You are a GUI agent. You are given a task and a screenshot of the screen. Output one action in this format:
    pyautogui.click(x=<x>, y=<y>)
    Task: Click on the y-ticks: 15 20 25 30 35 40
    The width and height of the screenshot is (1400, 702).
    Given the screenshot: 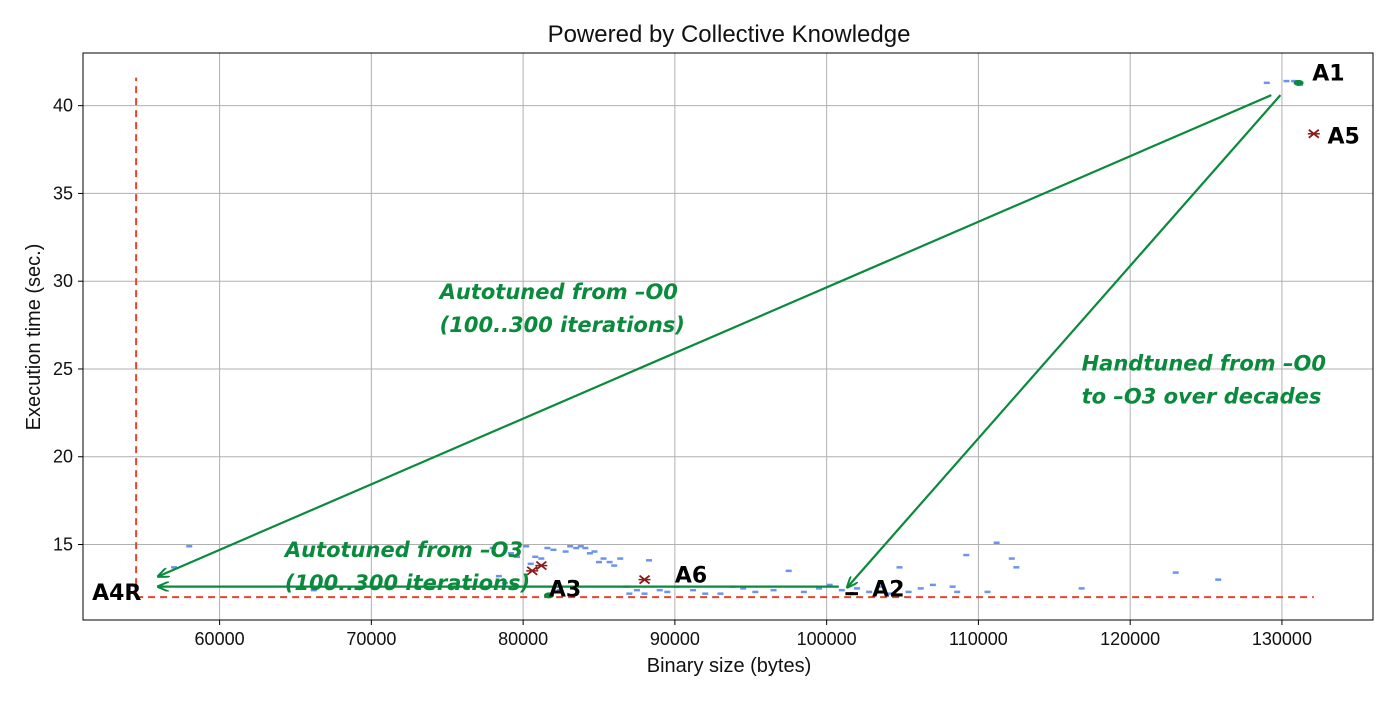 What is the action you would take?
    pyautogui.click(x=68, y=325)
    